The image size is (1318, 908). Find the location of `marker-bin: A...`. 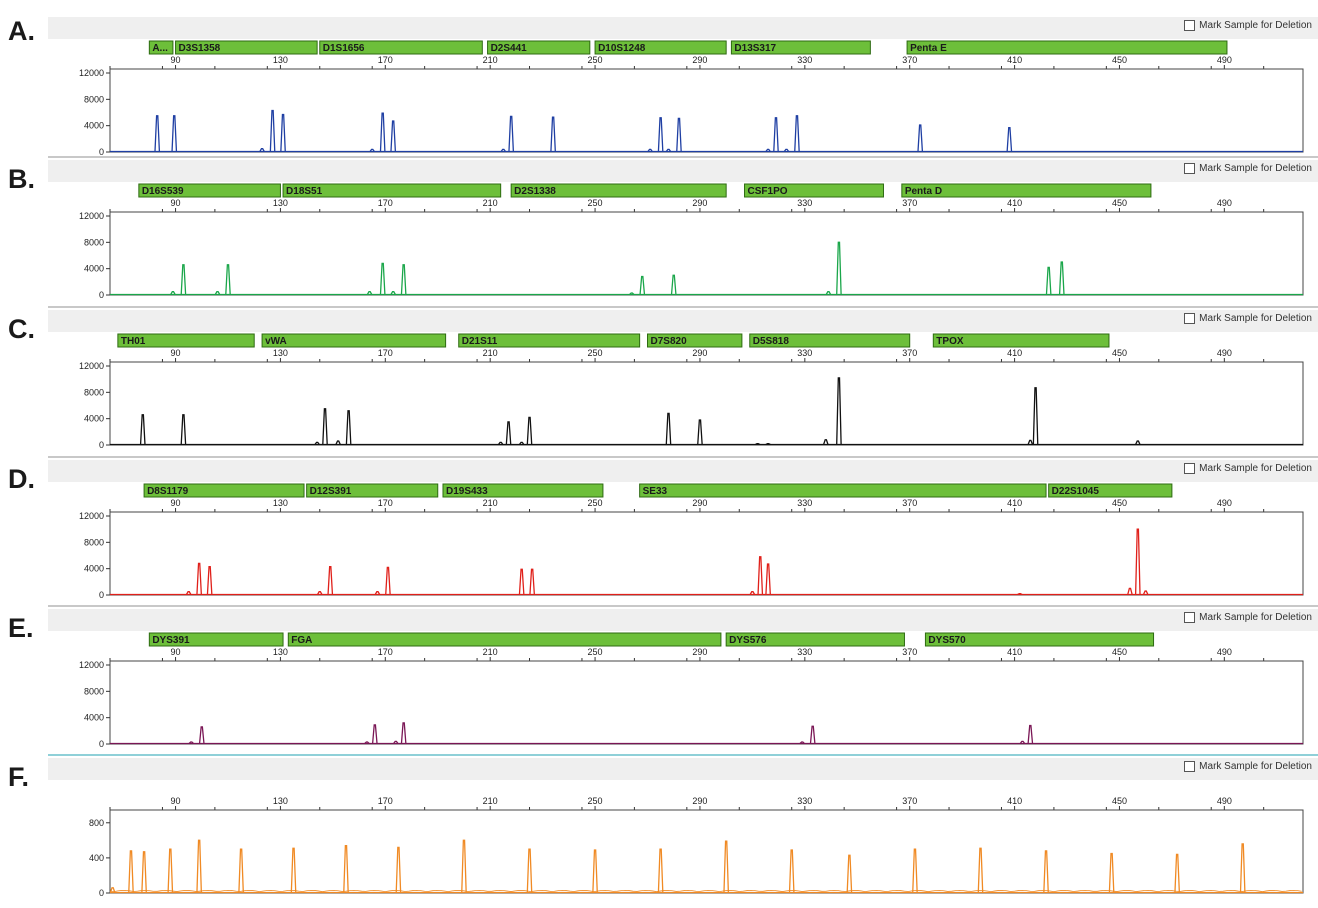

marker-bin: A... is located at coordinates (161, 47).